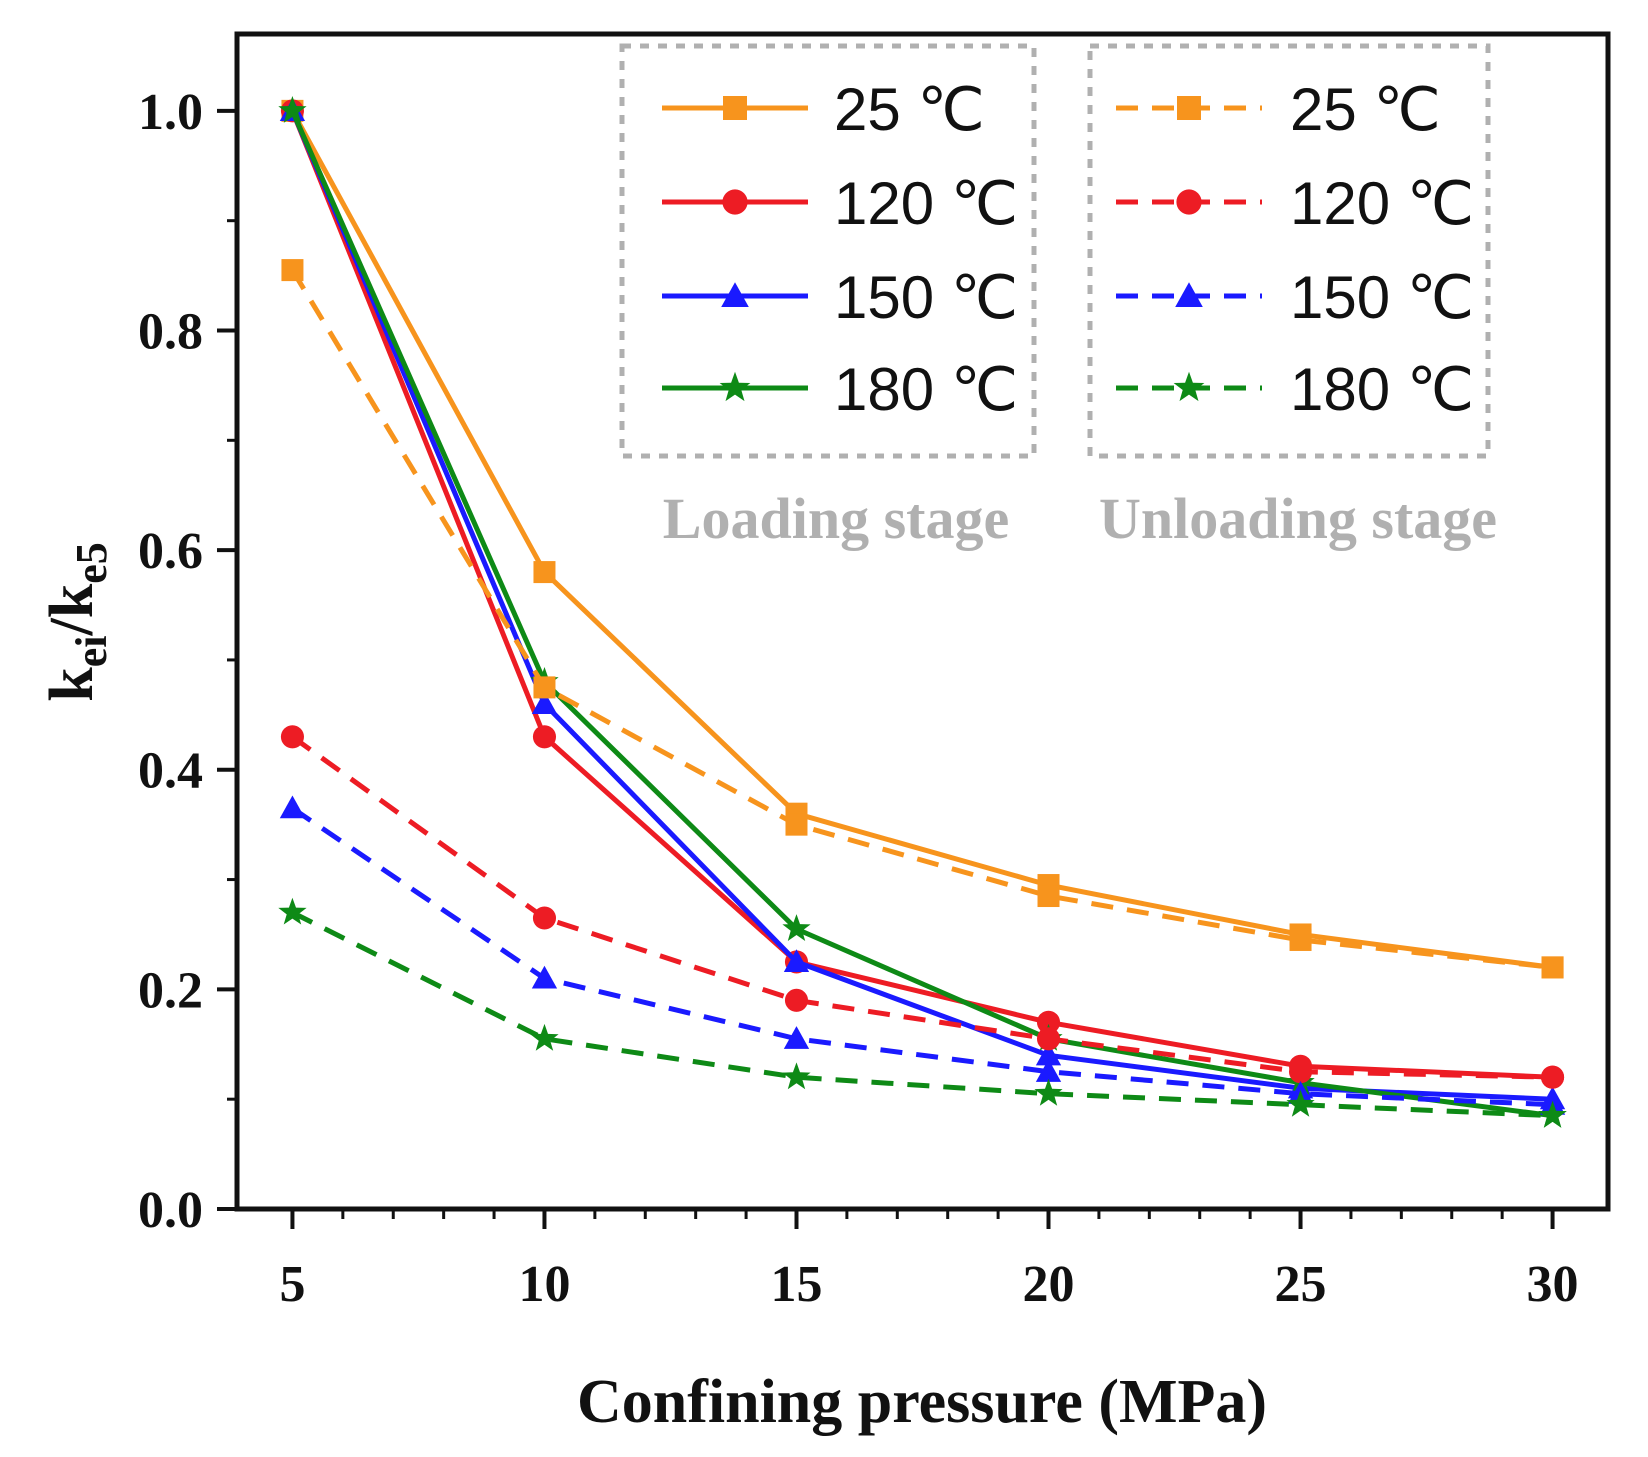  I want to click on x-tick-label: 5, so click(292, 1284).